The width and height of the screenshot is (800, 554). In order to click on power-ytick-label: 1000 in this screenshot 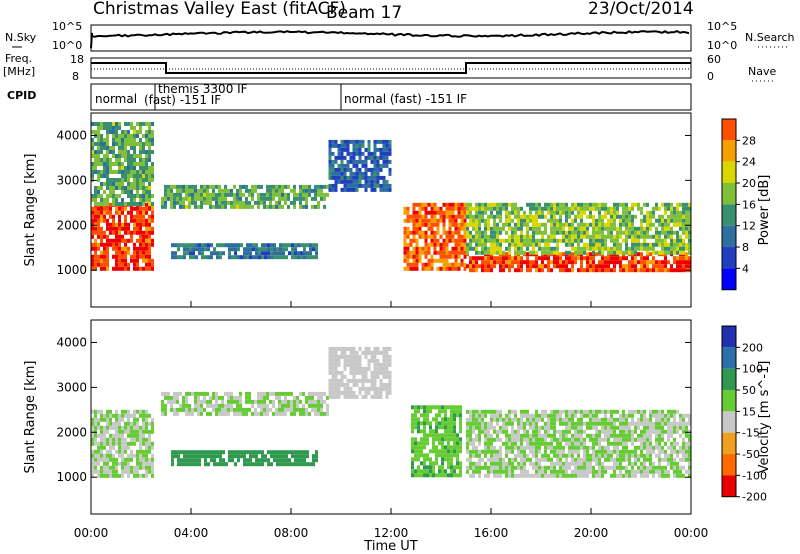, I will do `click(71, 270)`.